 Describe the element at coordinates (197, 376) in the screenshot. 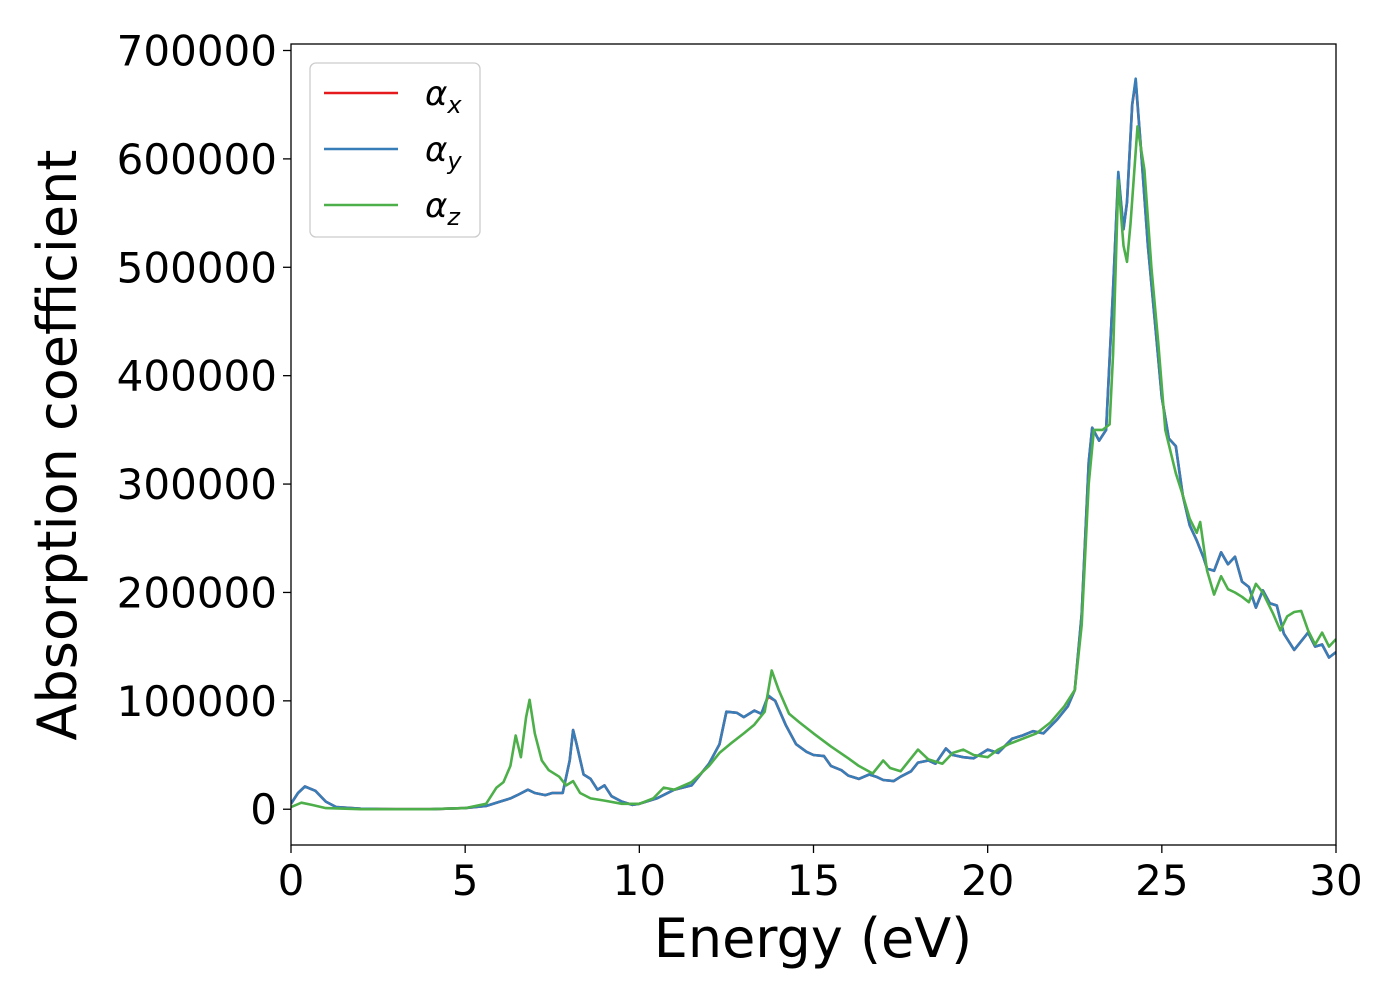

I see `y-tick-label: 400000` at that location.